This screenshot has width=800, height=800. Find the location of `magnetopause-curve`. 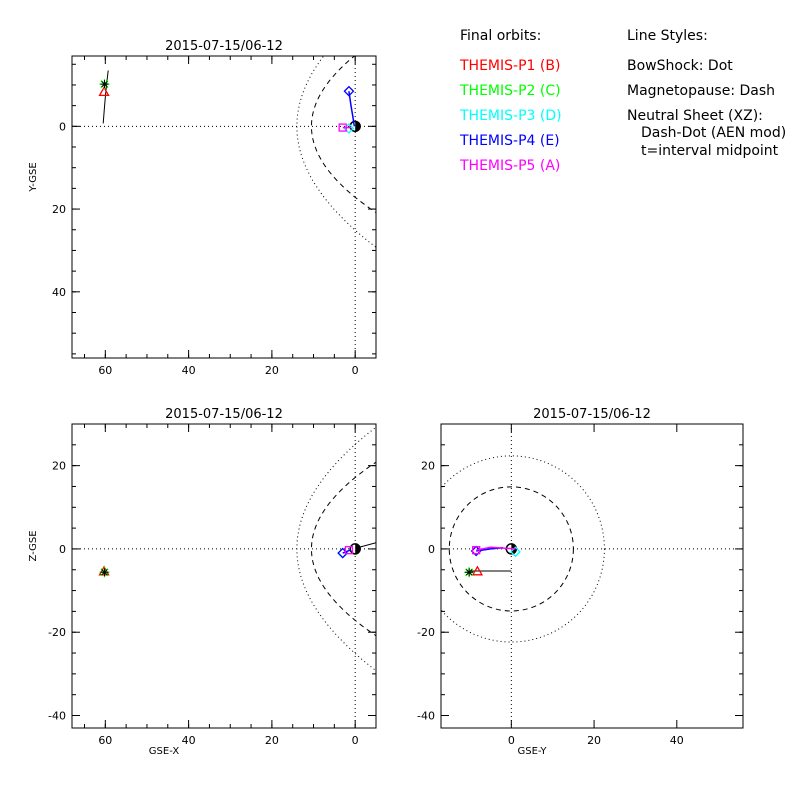

magnetopause-curve is located at coordinates (511, 549).